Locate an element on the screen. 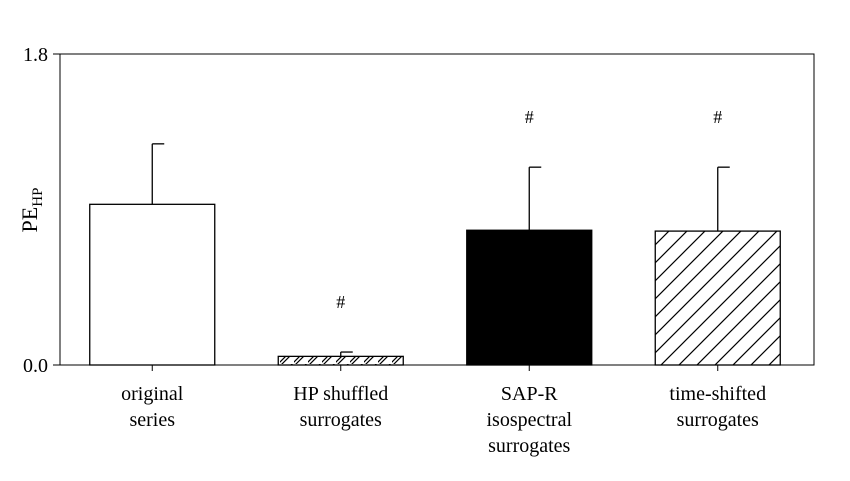 The image size is (850, 481). y-axis-label: PEHP is located at coordinates (31, 210).